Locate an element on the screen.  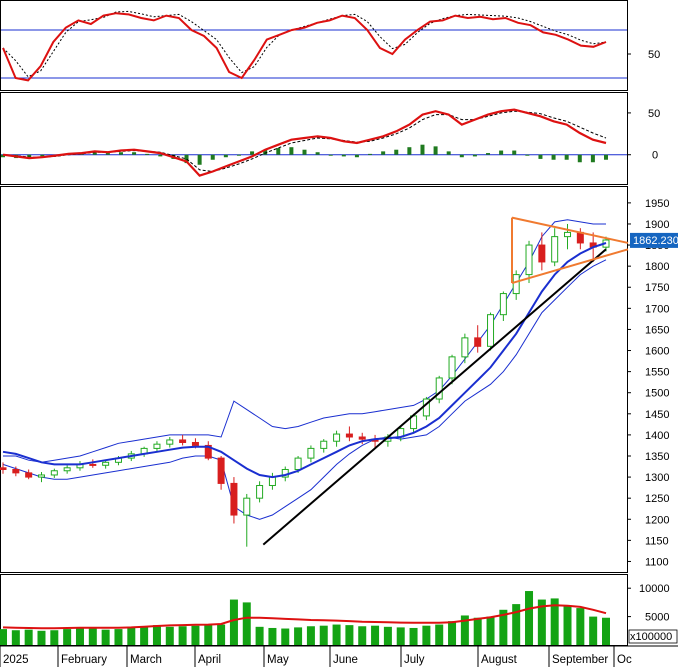
price-tick-label: 1600 is located at coordinates (657, 352).